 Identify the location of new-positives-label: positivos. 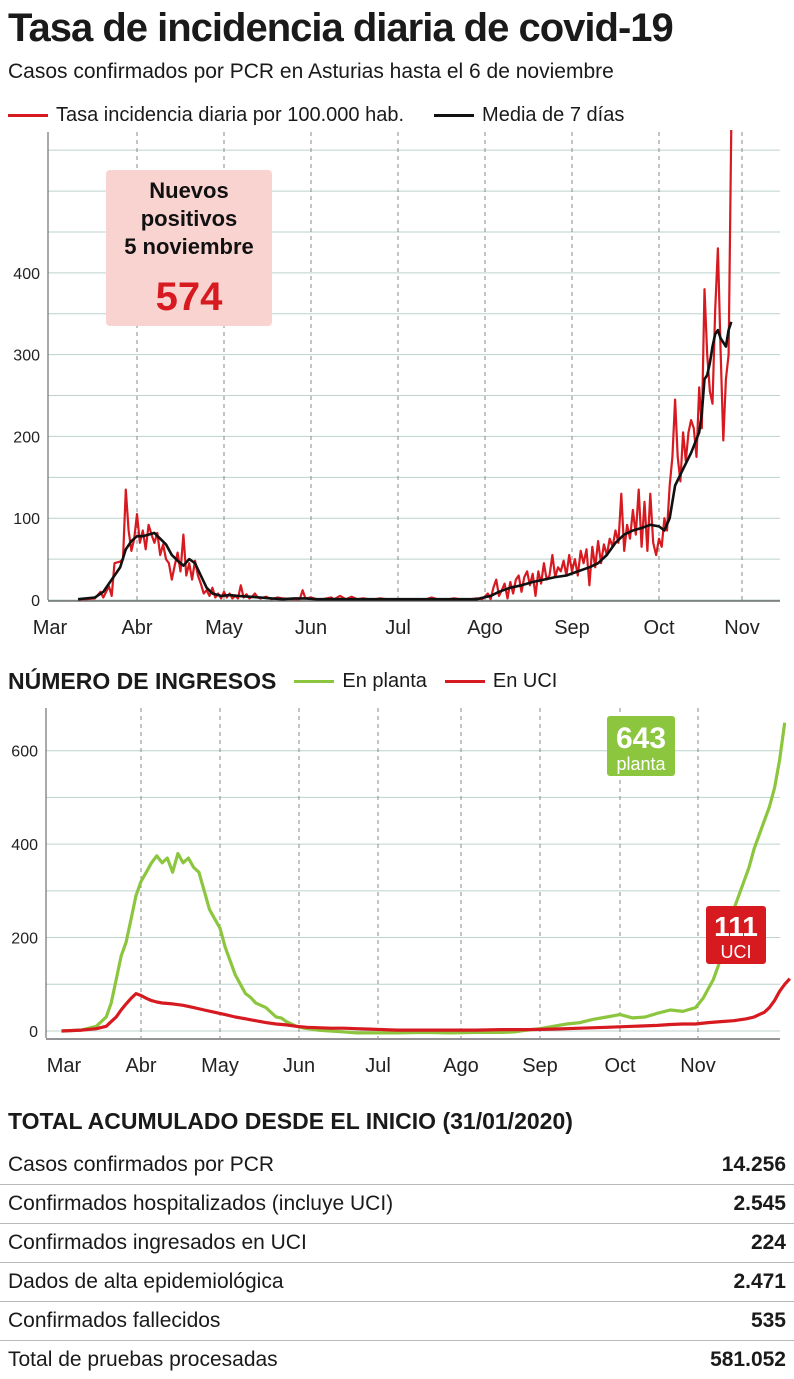
(189, 218).